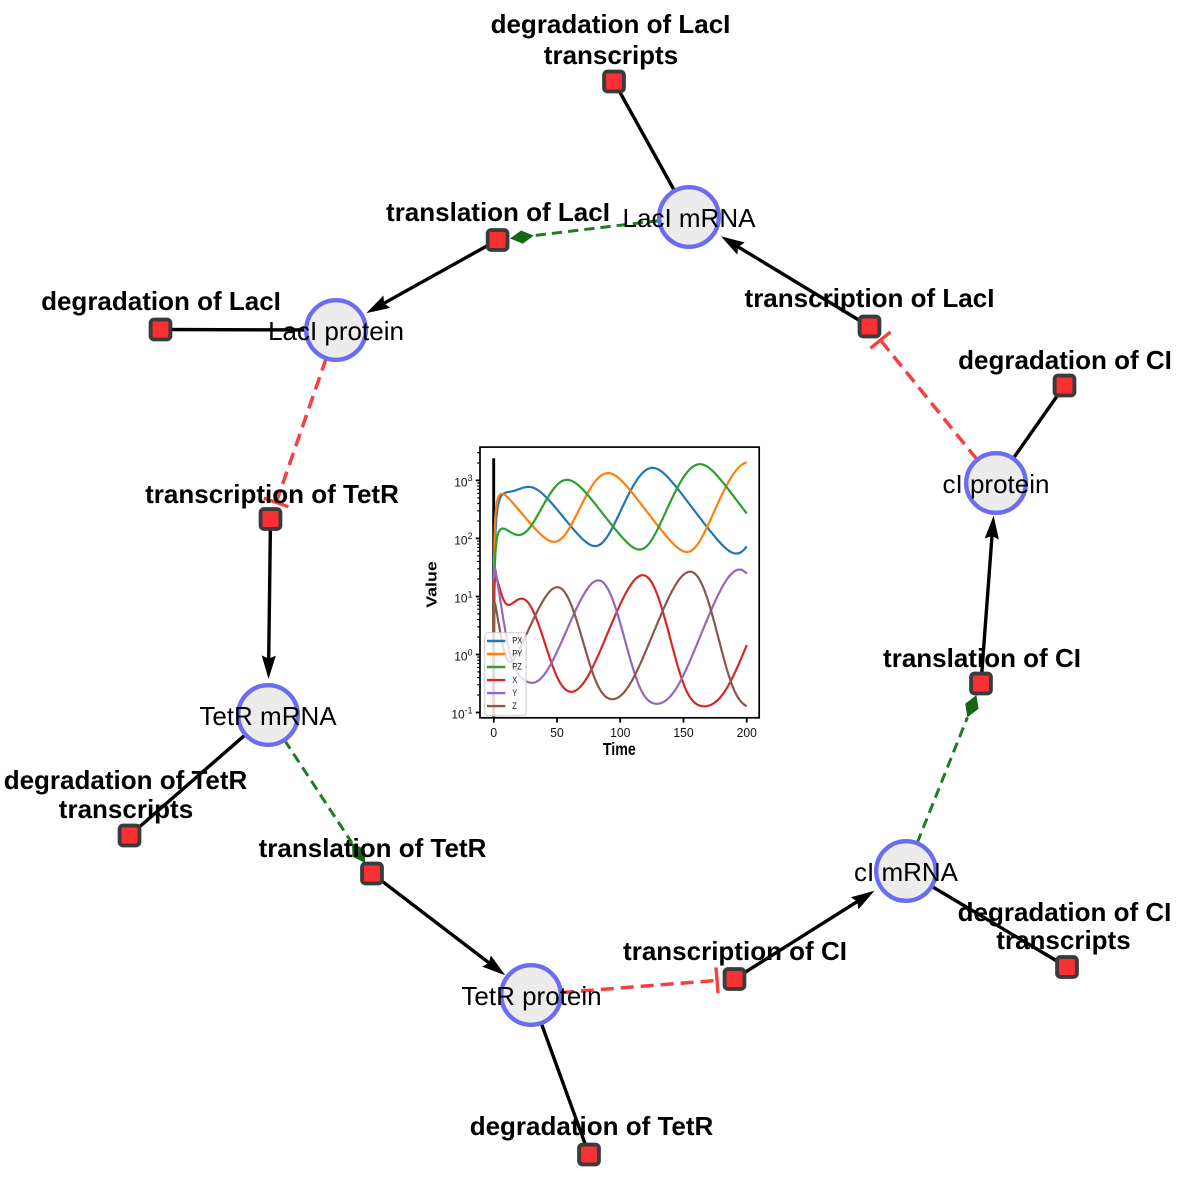 Image resolution: width=1189 pixels, height=1200 pixels. Describe the element at coordinates (517, 653) in the screenshot. I see `svg-text: PY` at that location.